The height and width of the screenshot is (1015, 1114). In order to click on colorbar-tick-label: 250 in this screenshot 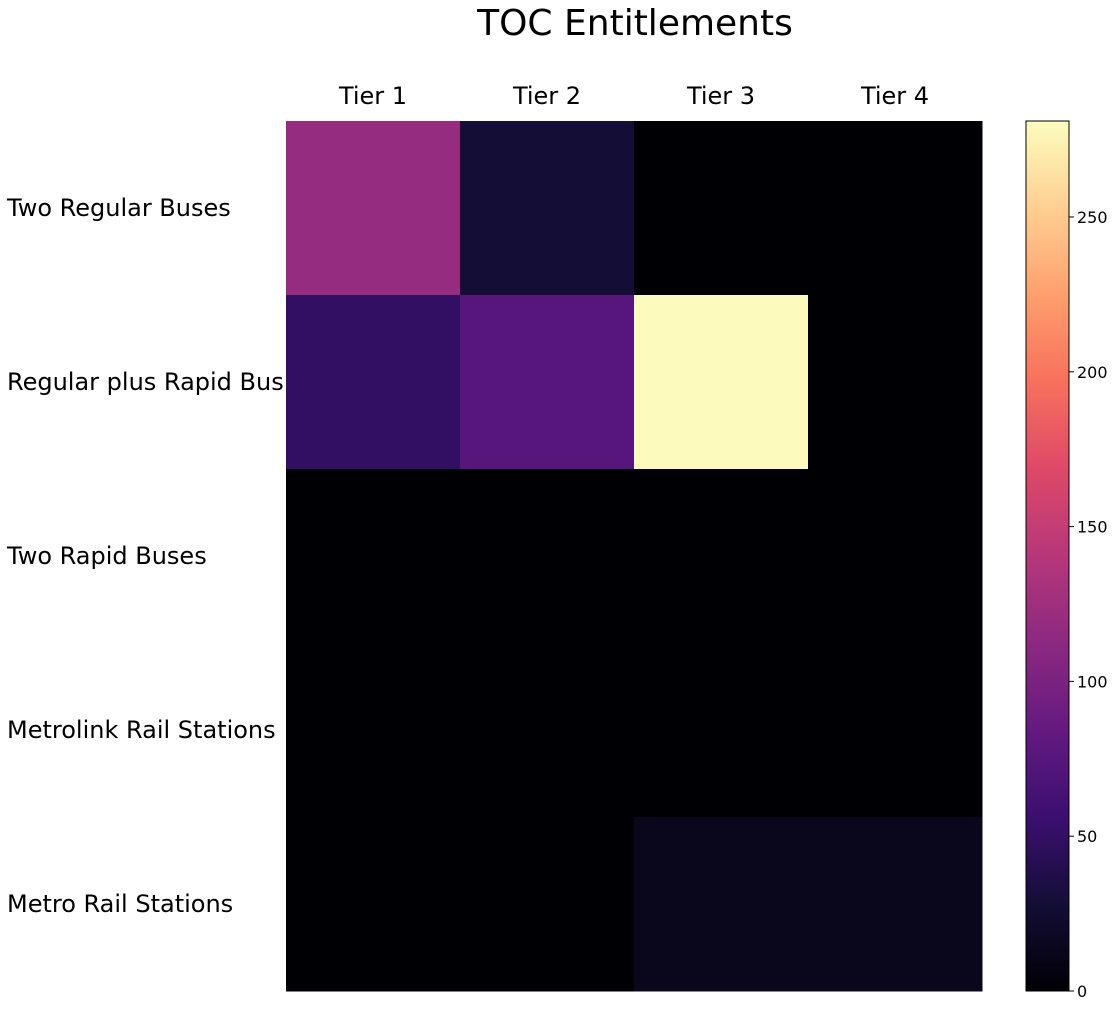, I will do `click(1092, 217)`.